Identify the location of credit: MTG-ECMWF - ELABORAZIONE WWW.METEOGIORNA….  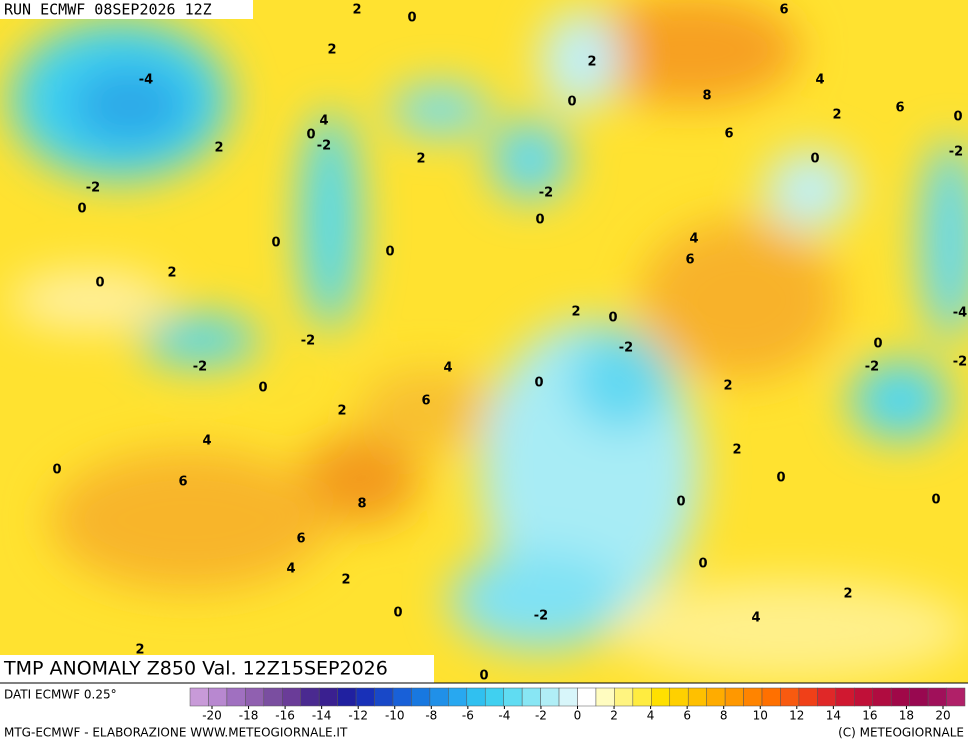
(176, 733).